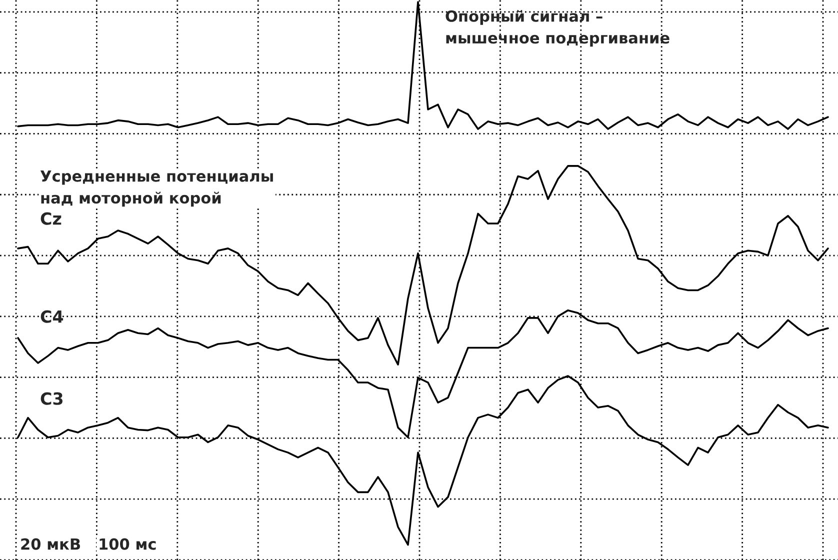  Describe the element at coordinates (51, 398) in the screenshot. I see `series-label: C3` at that location.